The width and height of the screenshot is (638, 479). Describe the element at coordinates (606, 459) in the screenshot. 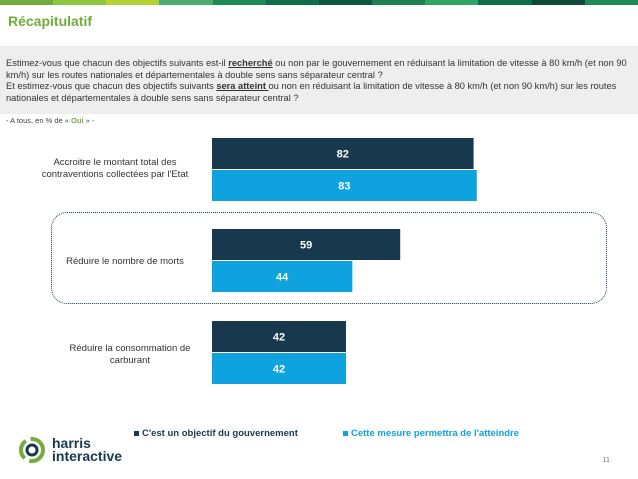

I see `page-number: 11` at that location.